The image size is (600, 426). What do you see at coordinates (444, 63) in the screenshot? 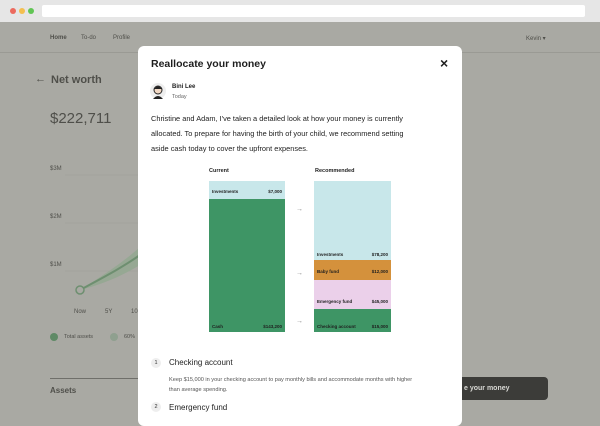
I see `close-button: ×` at bounding box center [444, 63].